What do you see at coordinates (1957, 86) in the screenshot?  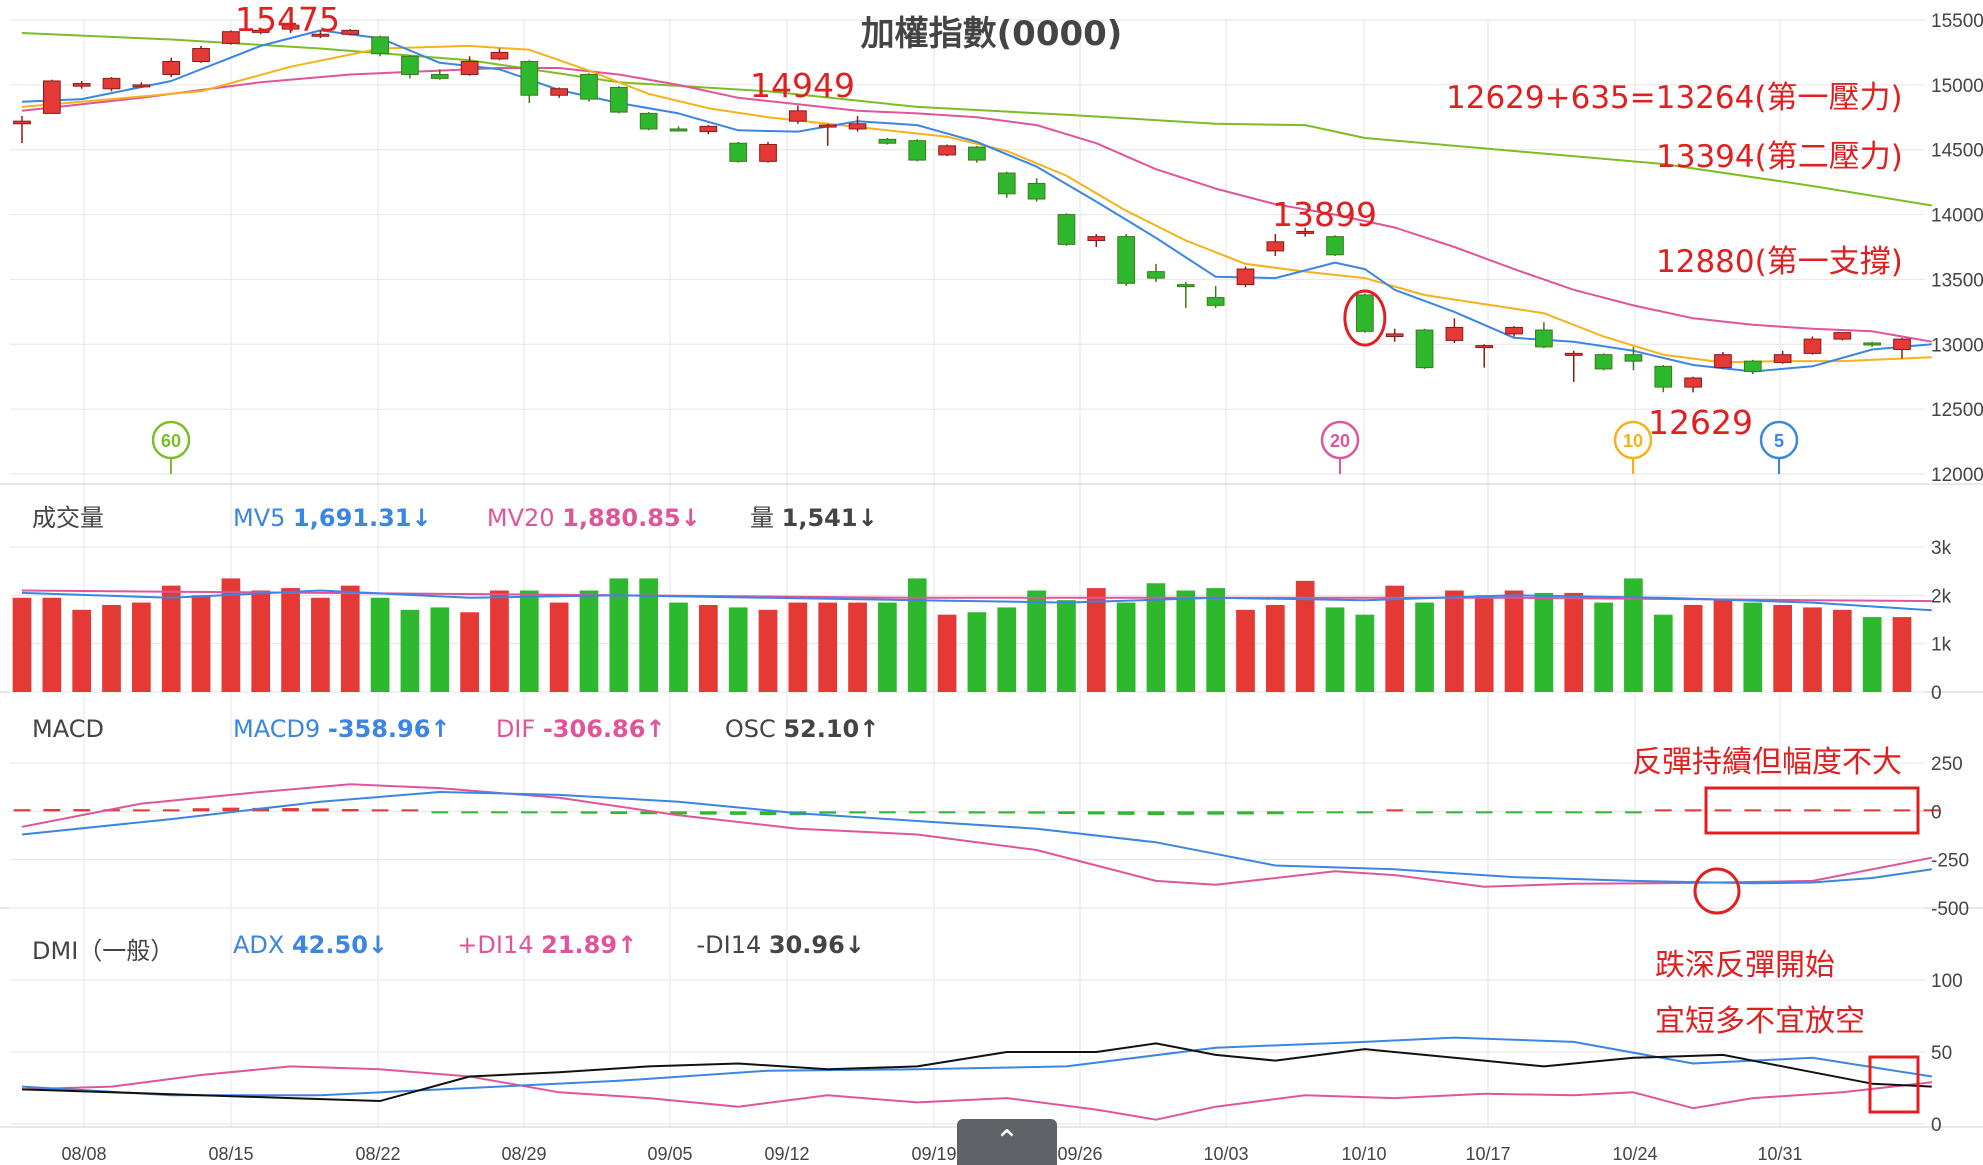 I see `price-y-tick: 15000` at bounding box center [1957, 86].